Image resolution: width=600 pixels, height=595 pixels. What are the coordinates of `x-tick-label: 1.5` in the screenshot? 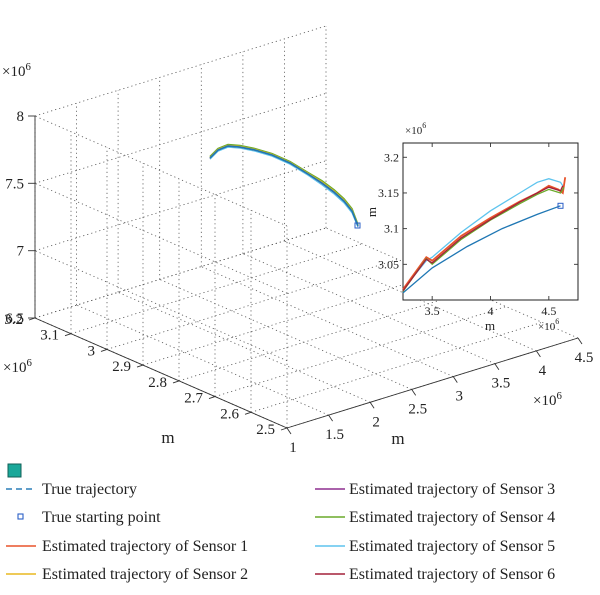 It's located at (334, 435).